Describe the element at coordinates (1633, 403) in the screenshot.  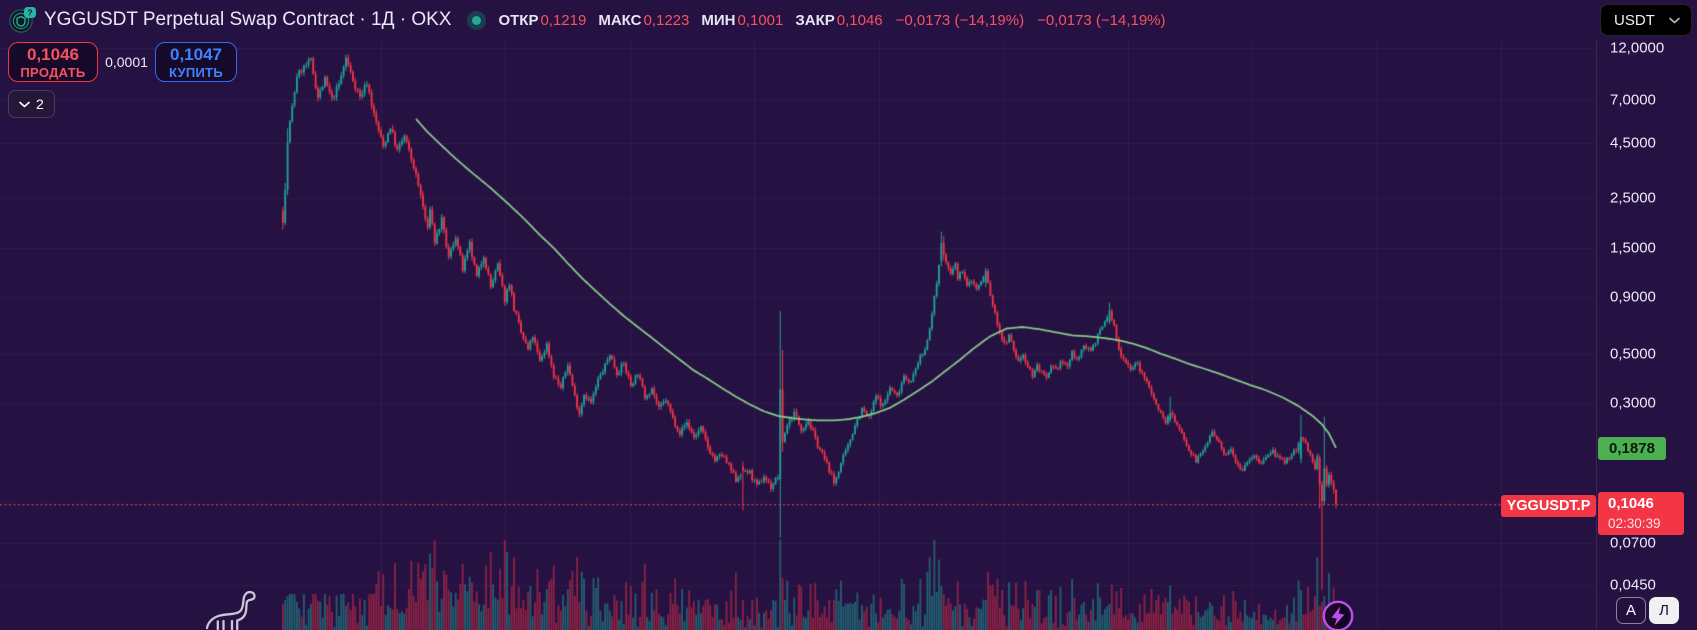
I see `price-axis-label: 0,3000` at that location.